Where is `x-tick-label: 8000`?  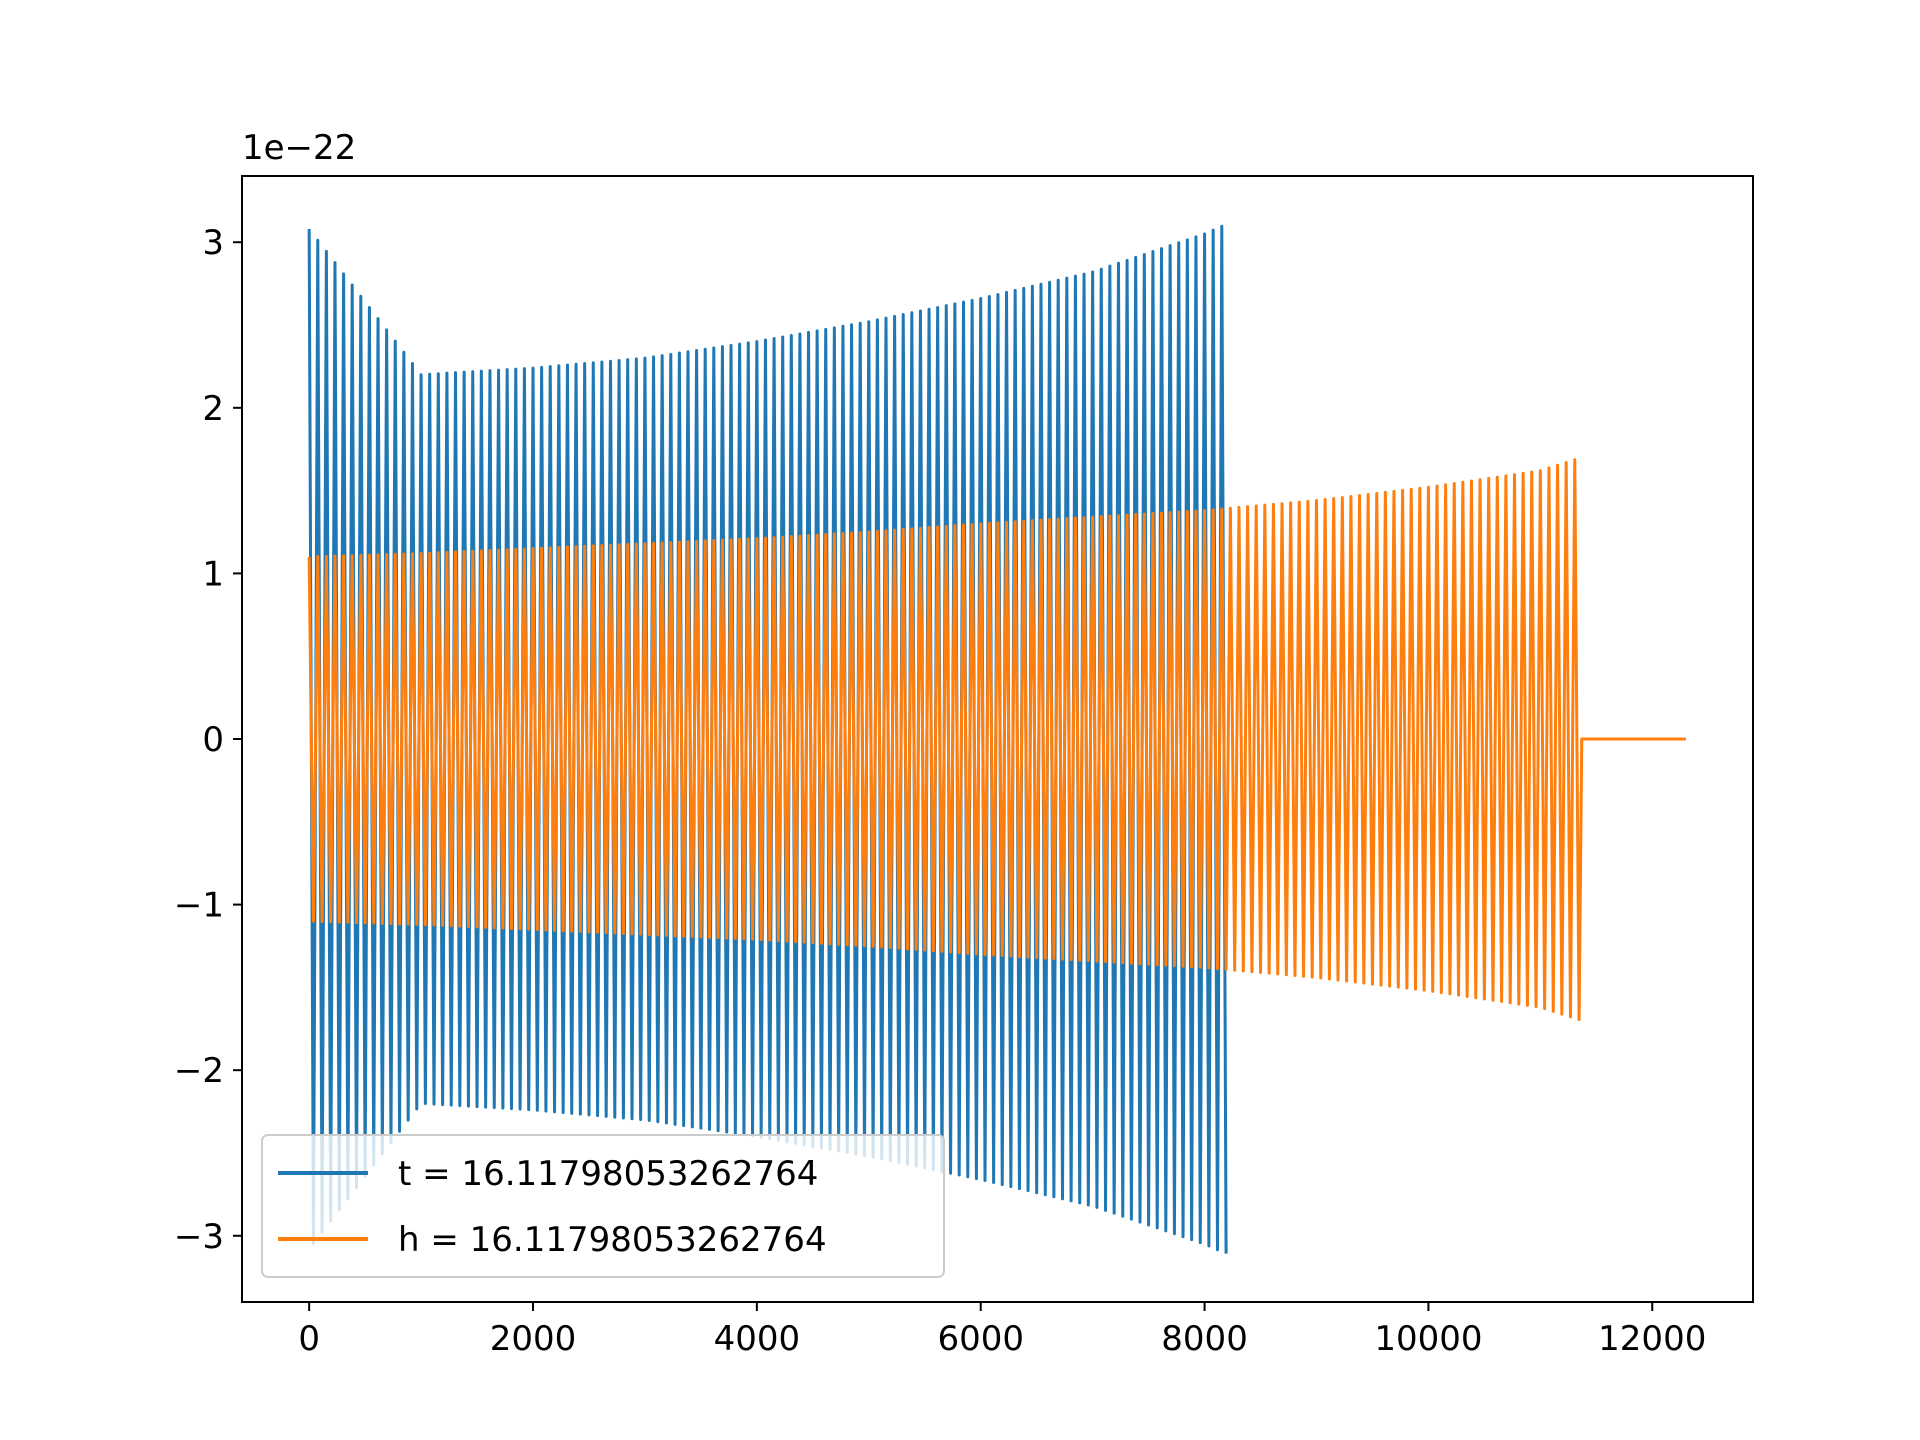
x-tick-label: 8000 is located at coordinates (1204, 1339).